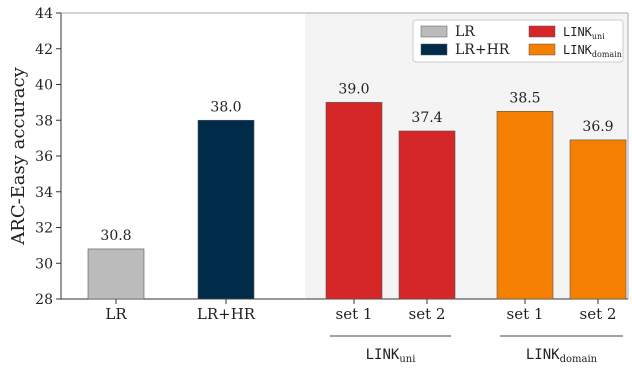 The image size is (632, 371). What do you see at coordinates (44, 50) in the screenshot?
I see `y-tick-label: 42` at bounding box center [44, 50].